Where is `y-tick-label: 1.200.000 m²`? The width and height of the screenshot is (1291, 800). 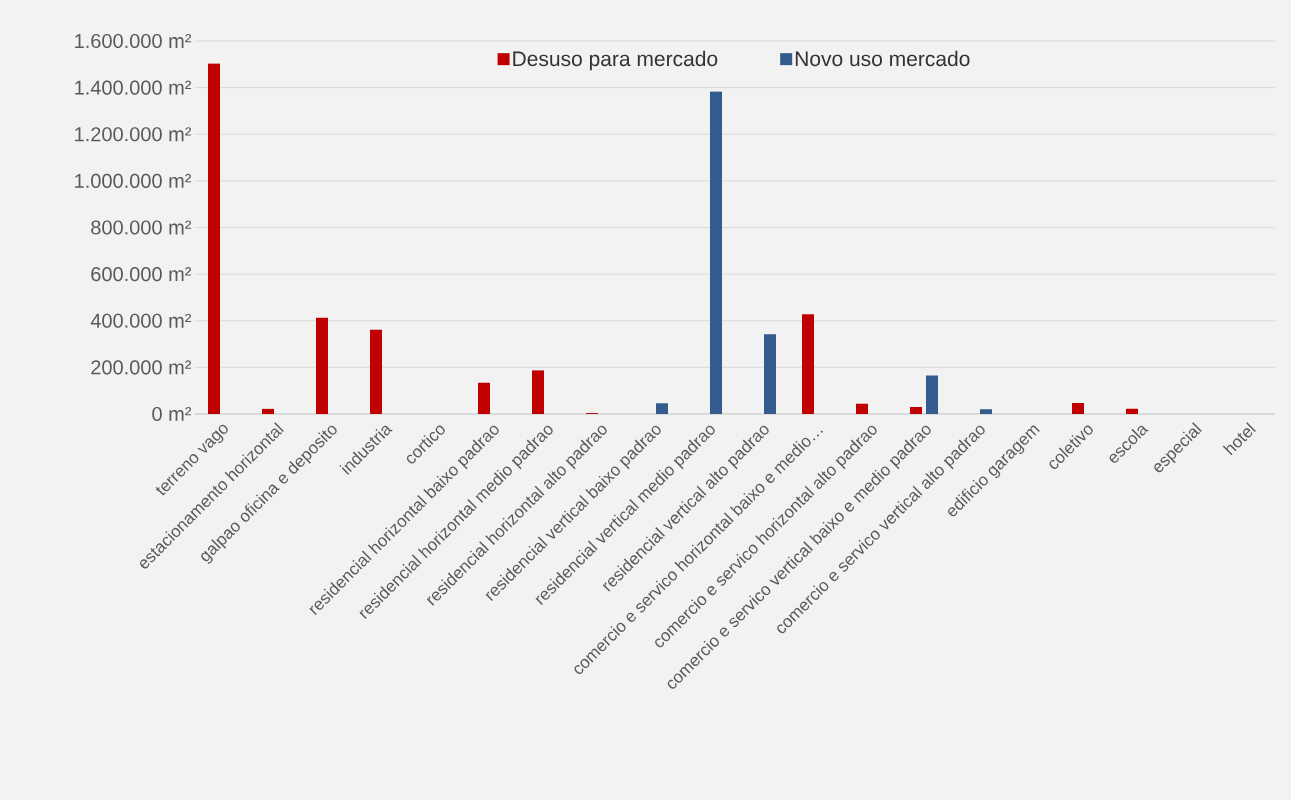 y-tick-label: 1.200.000 m² is located at coordinates (133, 134).